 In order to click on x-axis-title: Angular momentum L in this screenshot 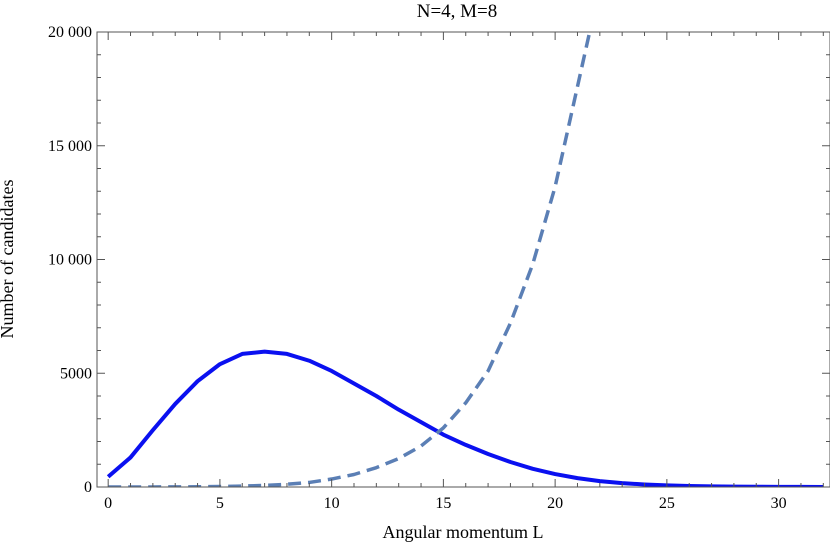, I will do `click(463, 532)`.